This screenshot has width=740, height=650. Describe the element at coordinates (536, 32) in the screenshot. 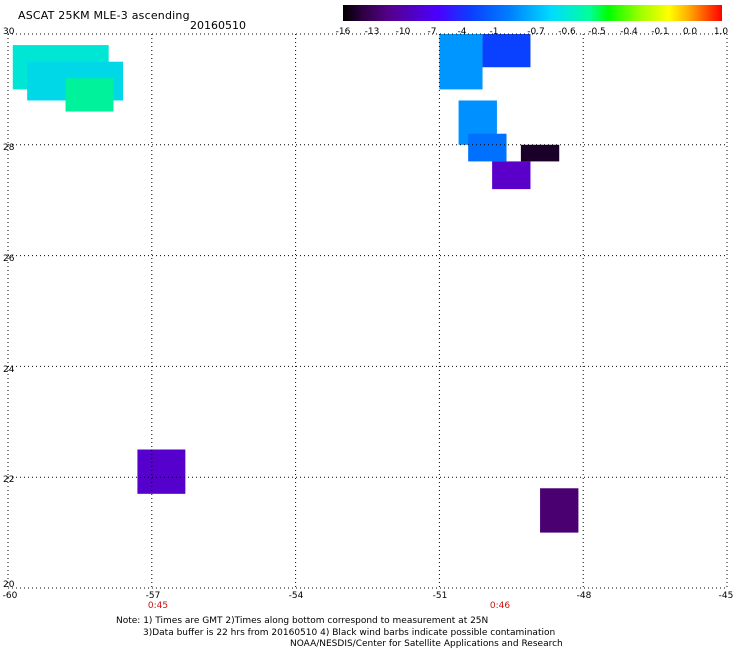

I see `scale-label: -0.7` at that location.